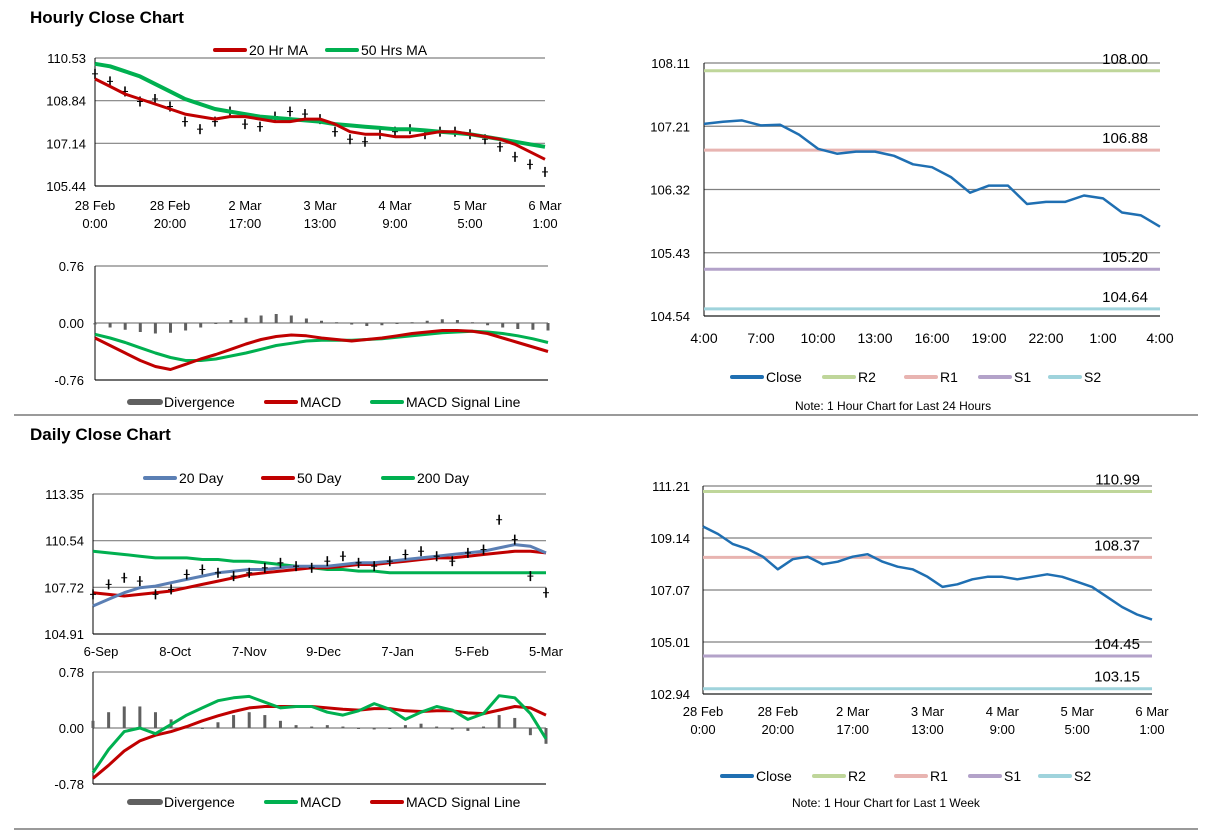  Describe the element at coordinates (939, 776) in the screenshot. I see `weekly-legend-label: R1` at that location.